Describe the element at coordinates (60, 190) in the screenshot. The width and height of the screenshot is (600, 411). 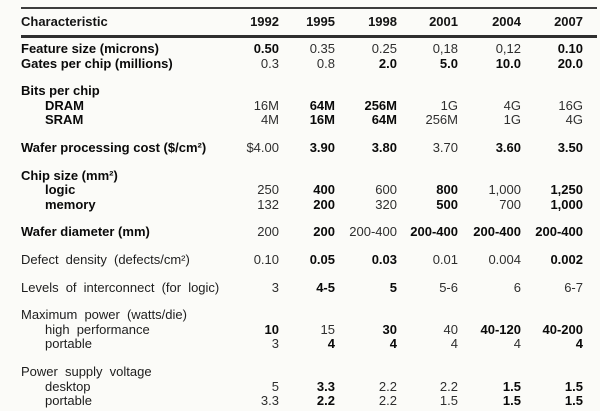
I see `row-label: logic` at that location.